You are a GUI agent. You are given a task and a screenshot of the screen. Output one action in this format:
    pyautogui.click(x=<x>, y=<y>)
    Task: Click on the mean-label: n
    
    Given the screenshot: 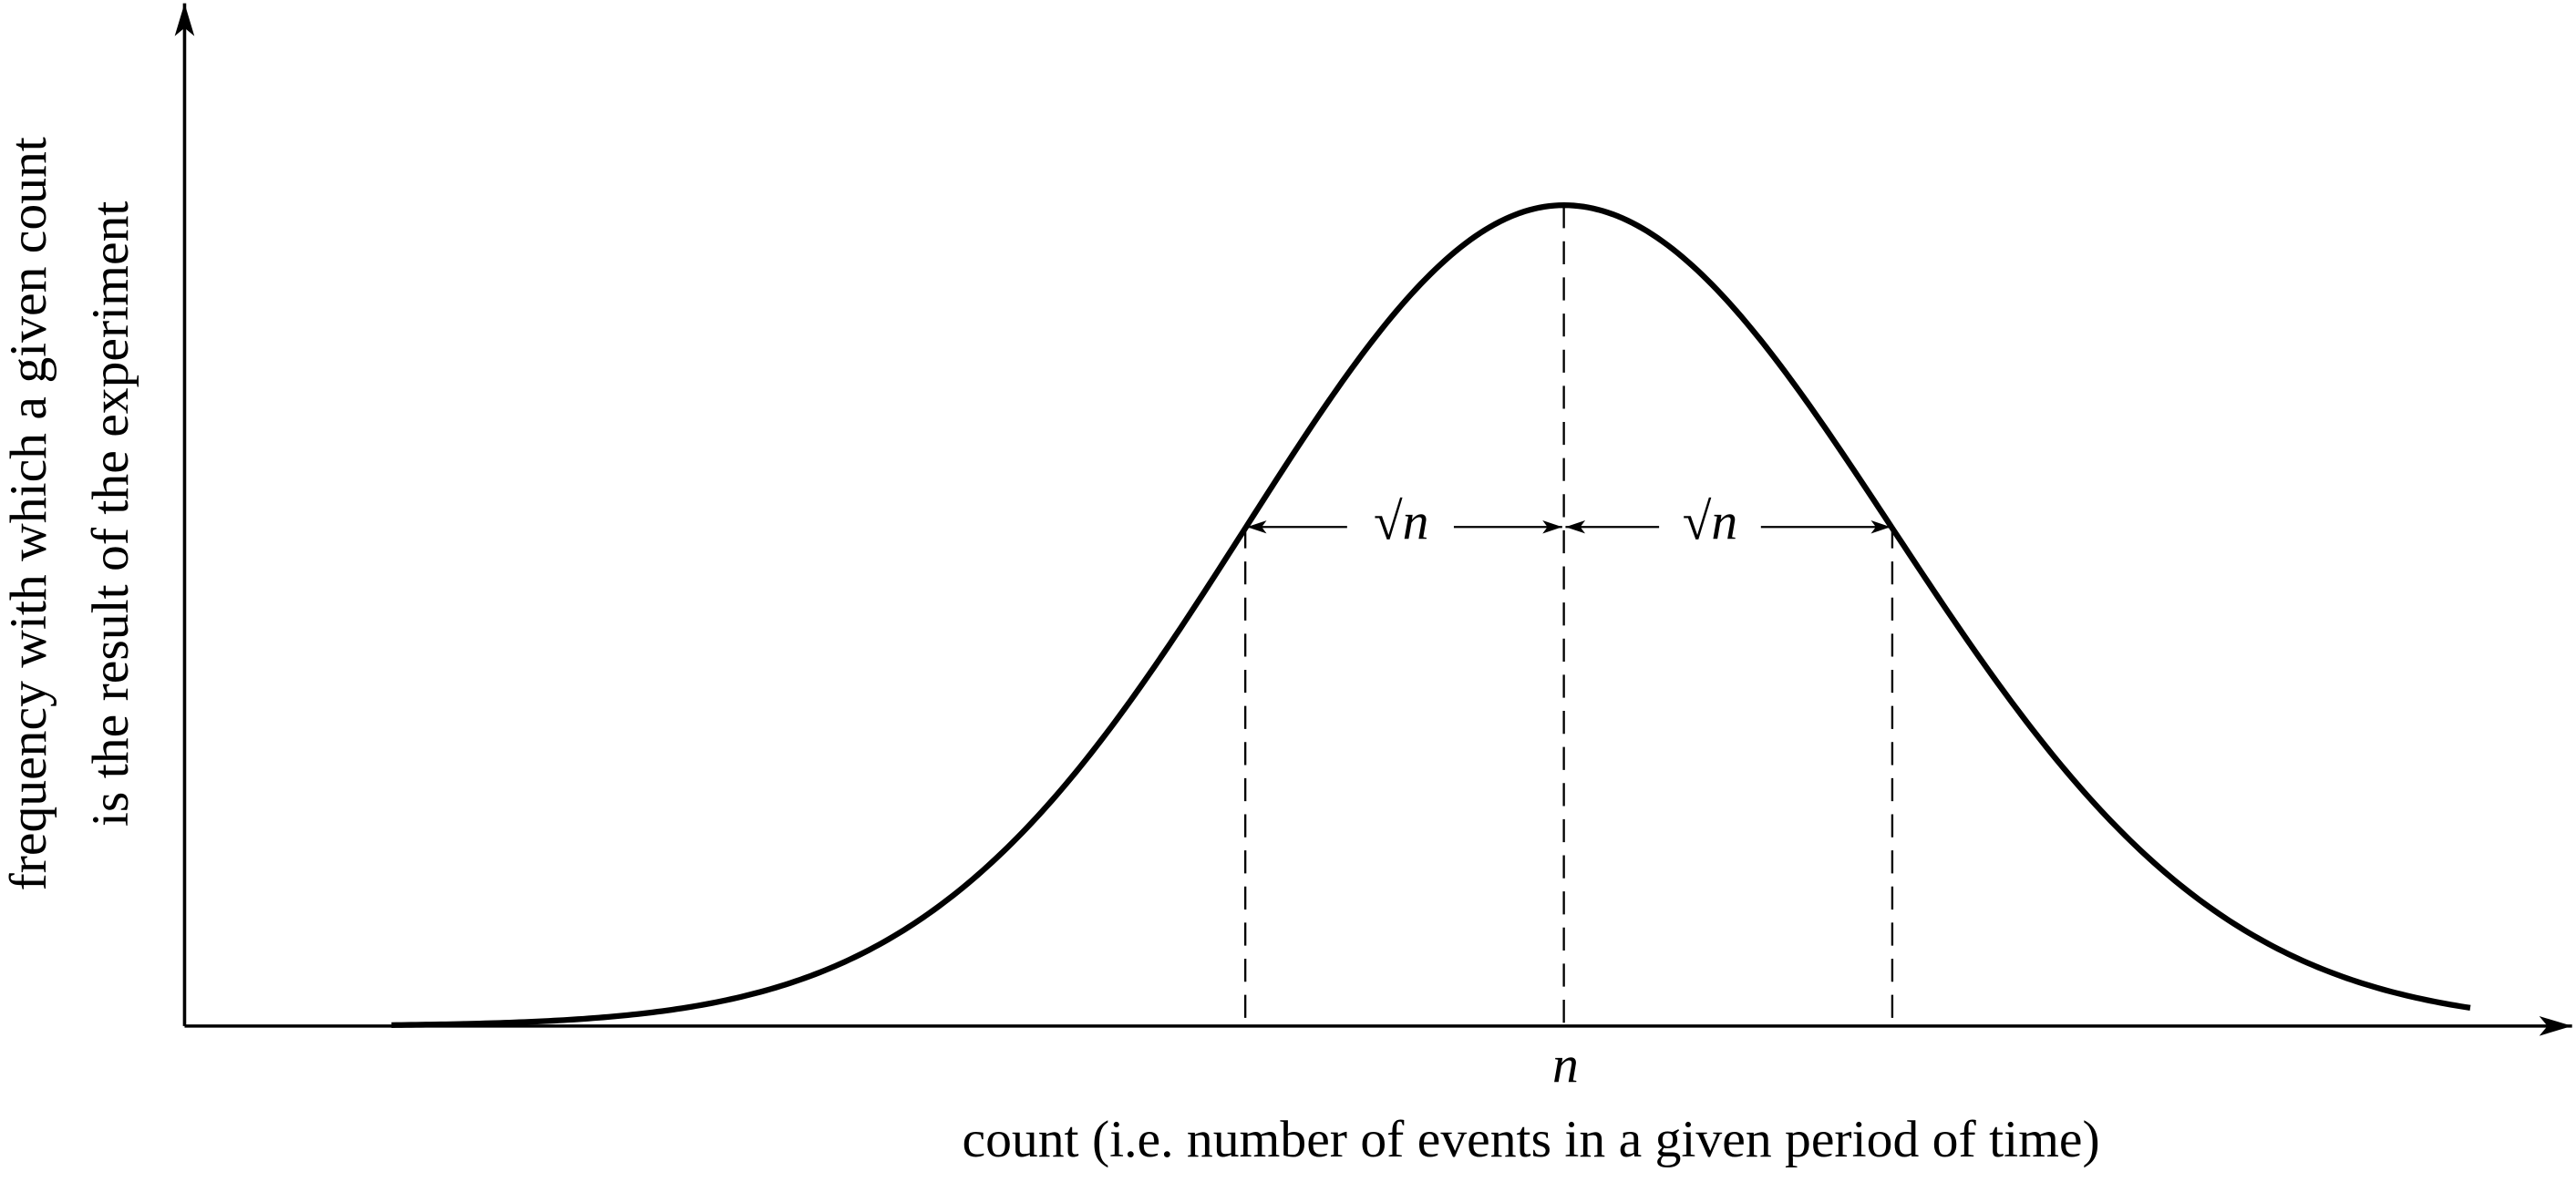 What is the action you would take?
    pyautogui.click(x=1565, y=1066)
    